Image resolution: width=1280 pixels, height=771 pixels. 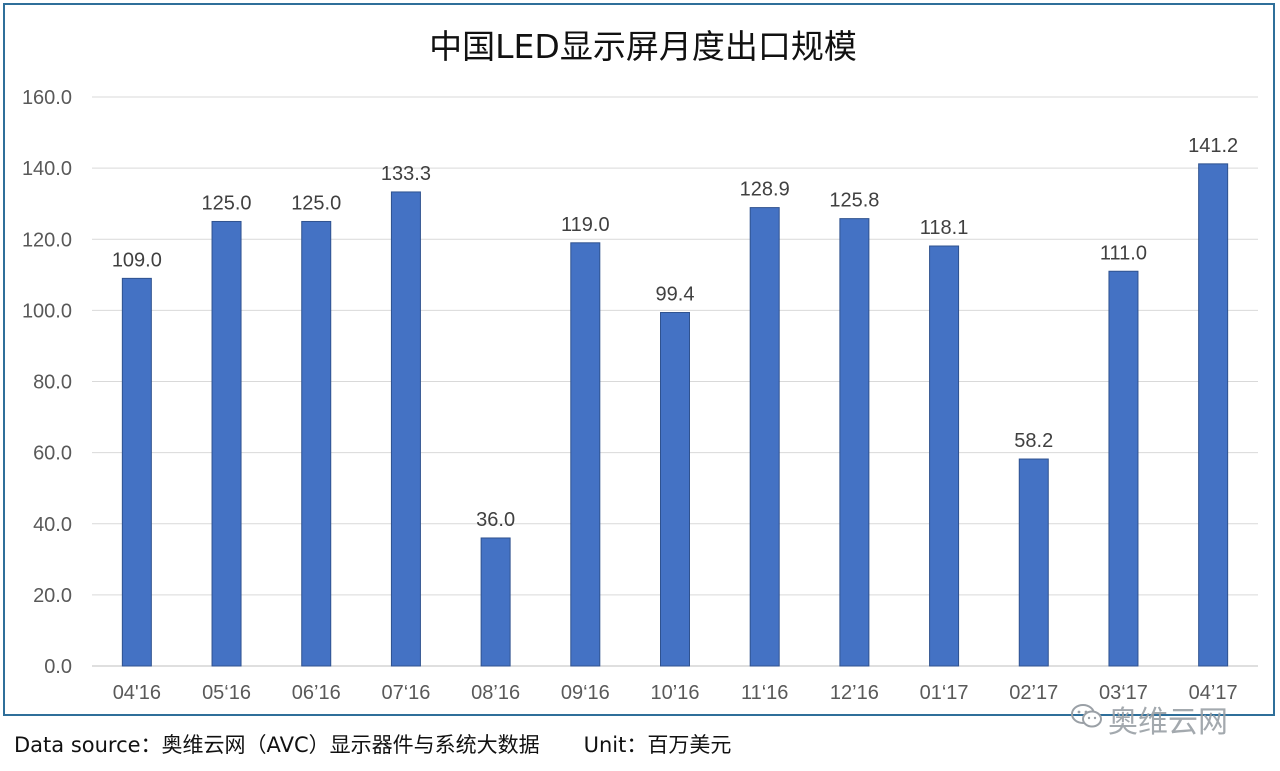 I want to click on data-label: 118.1, so click(x=944, y=228).